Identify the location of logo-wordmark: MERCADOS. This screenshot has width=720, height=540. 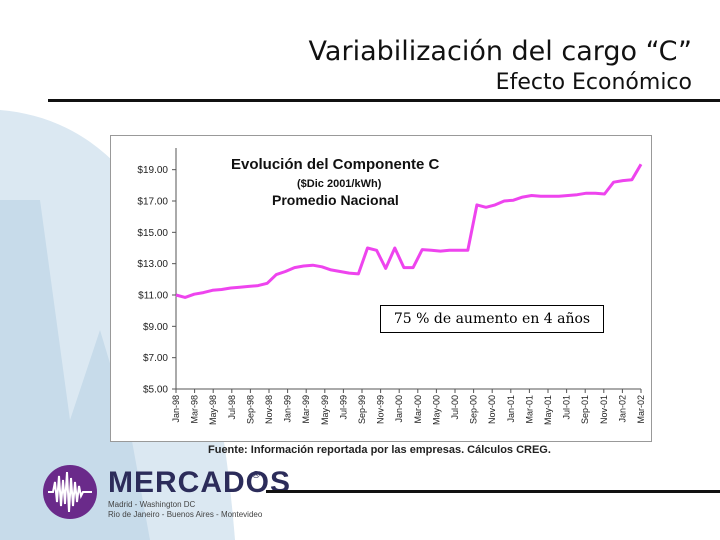
(200, 482).